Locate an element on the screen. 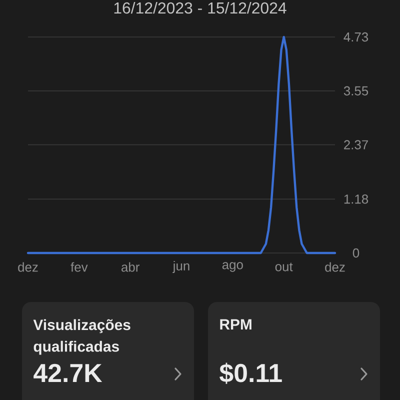 This screenshot has width=400, height=400. chart-title: 16/12/2023 - 15/12/2024 is located at coordinates (200, 8).